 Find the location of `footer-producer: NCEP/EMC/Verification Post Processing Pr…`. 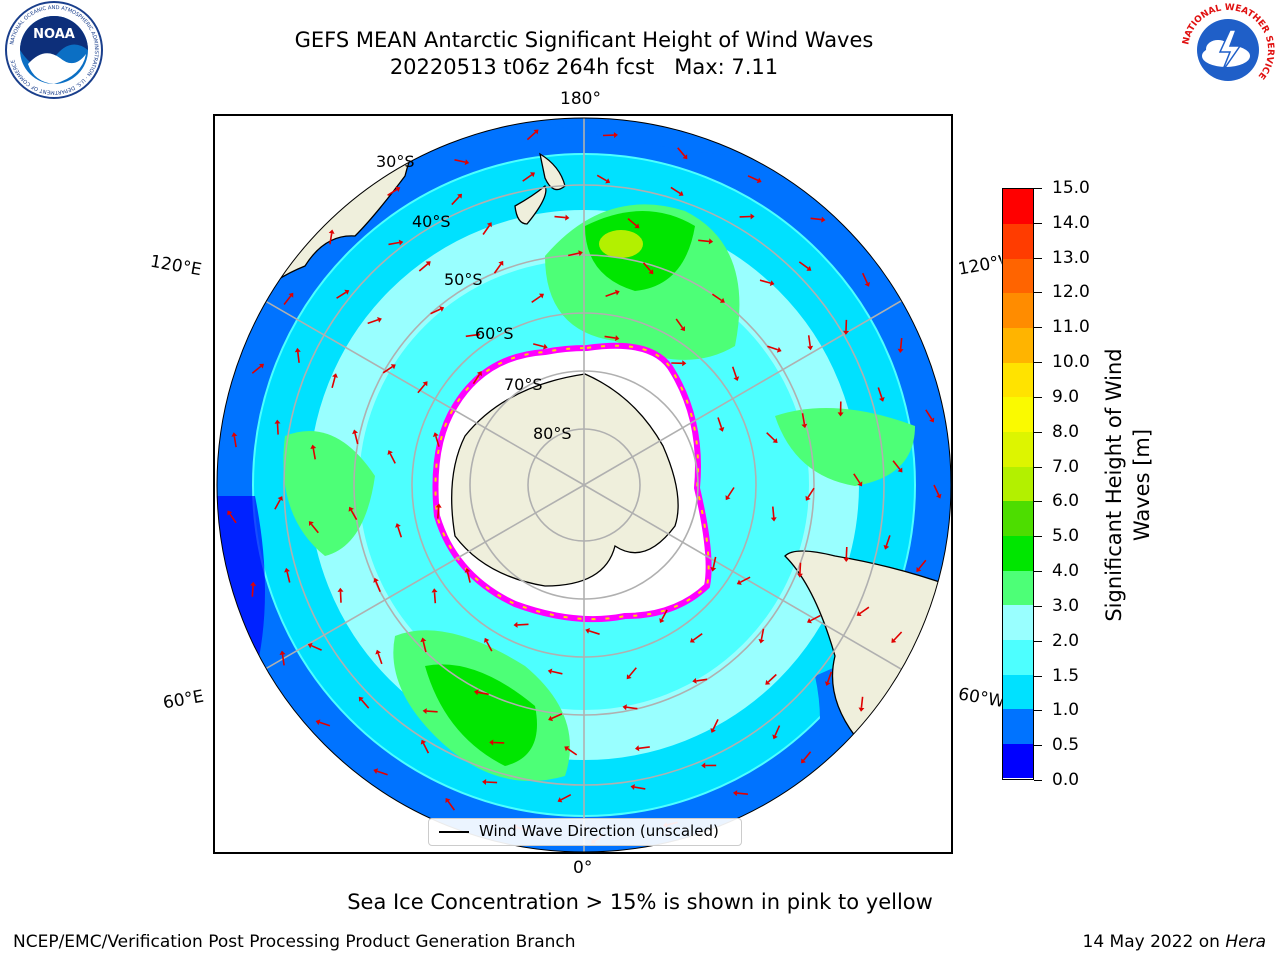

footer-producer: NCEP/EMC/Verification Post Processing Pr… is located at coordinates (294, 942).